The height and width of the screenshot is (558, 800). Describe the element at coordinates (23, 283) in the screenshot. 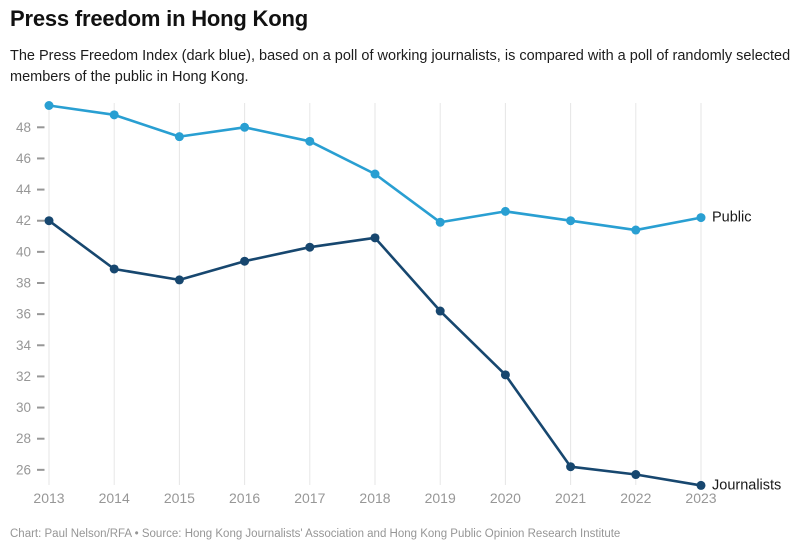

I see `y-tick-label-38: 38` at that location.